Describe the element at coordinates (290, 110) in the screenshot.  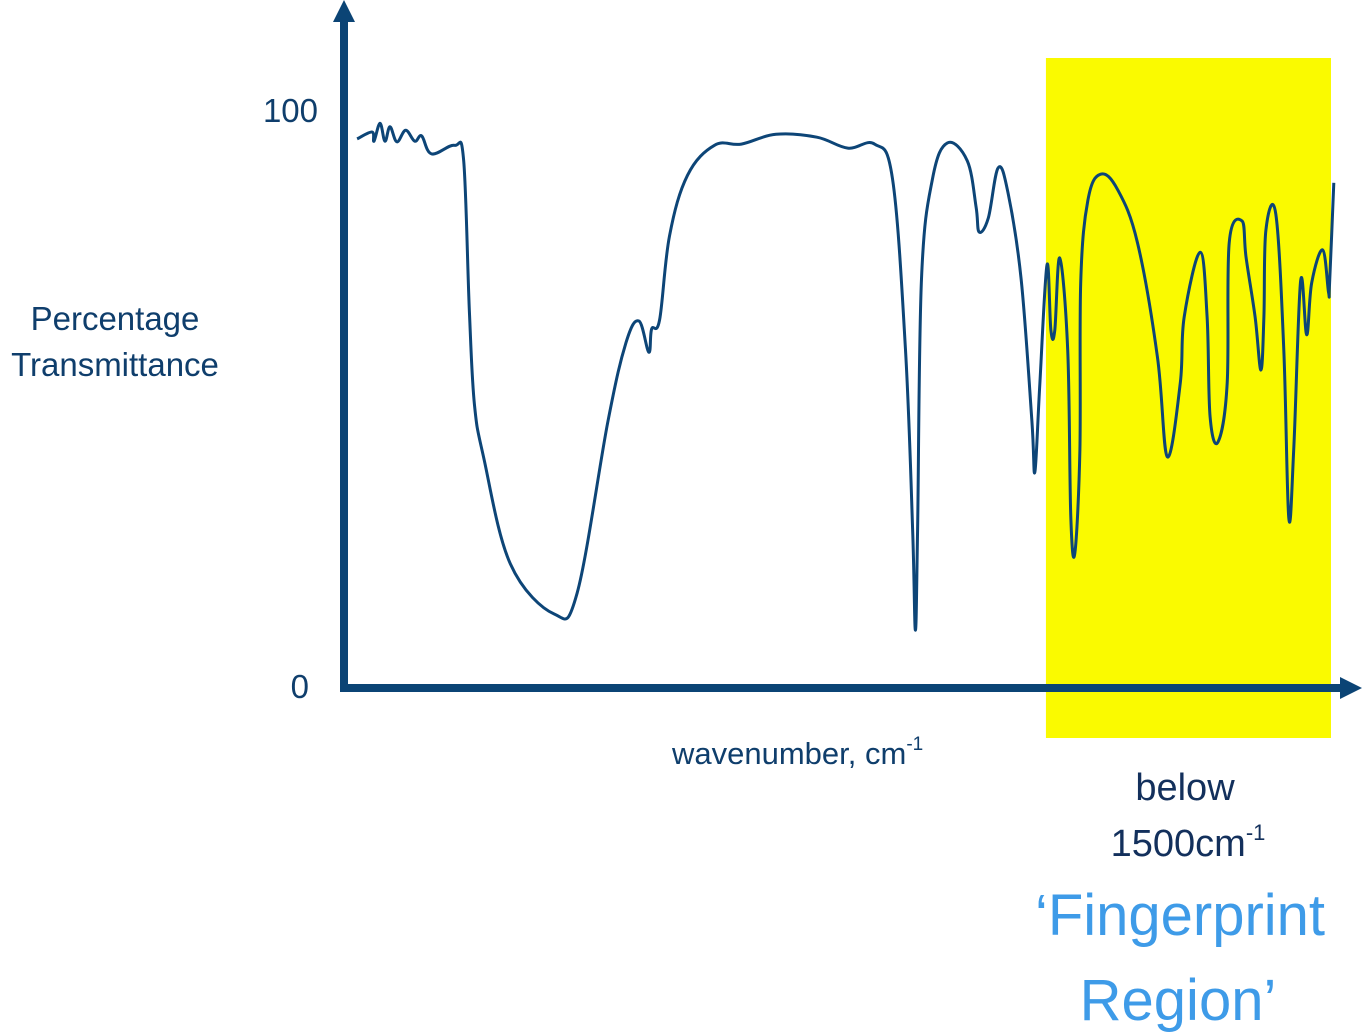
I see `y-tick-label-100: 100` at that location.